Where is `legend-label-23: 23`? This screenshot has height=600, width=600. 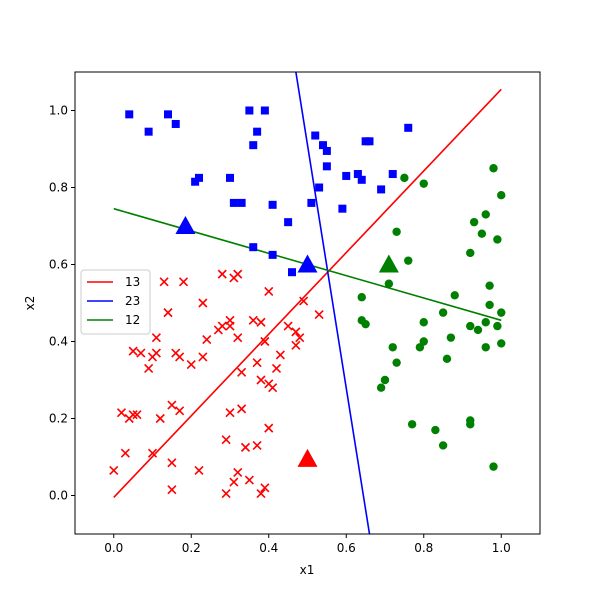 legend-label-23: 23 is located at coordinates (132, 301).